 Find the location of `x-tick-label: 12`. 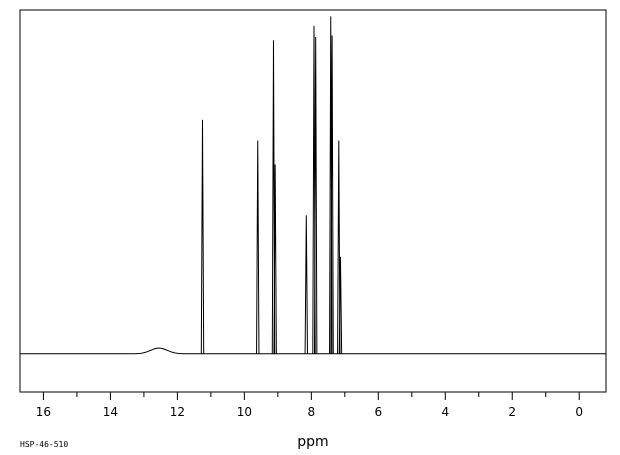

x-tick-label: 12 is located at coordinates (177, 412).